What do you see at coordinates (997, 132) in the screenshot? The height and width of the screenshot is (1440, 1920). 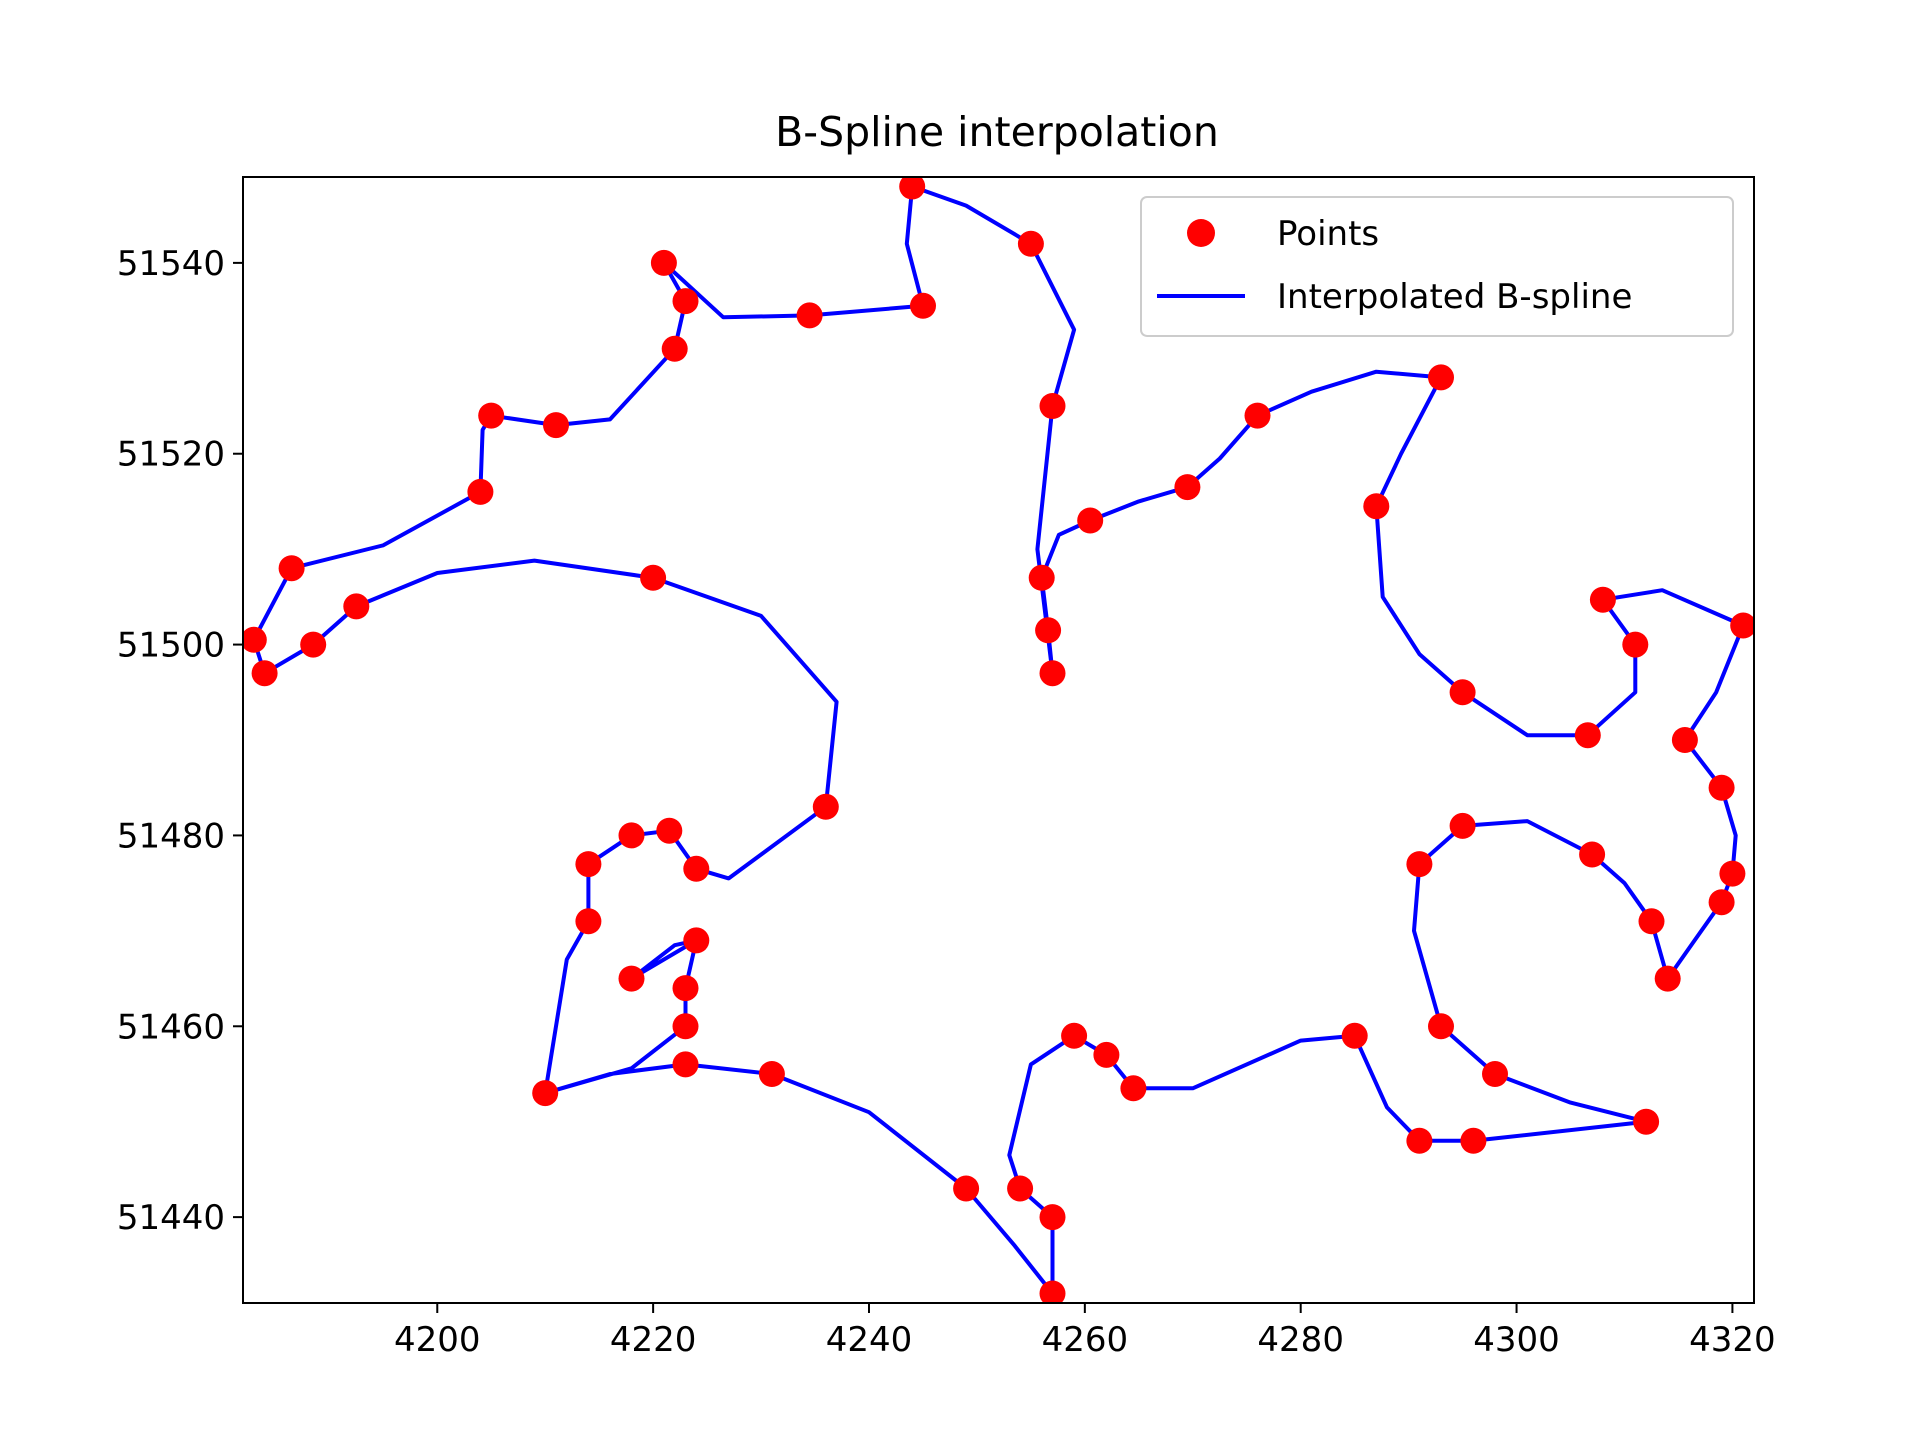 I see `chart-title: B-Spline interpolation` at bounding box center [997, 132].